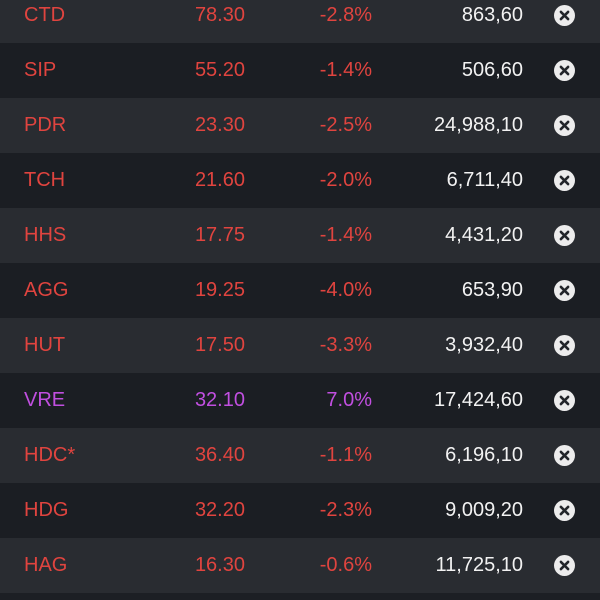 Image resolution: width=600 pixels, height=600 pixels. Describe the element at coordinates (45, 235) in the screenshot. I see `stock-symbol: HHS` at that location.